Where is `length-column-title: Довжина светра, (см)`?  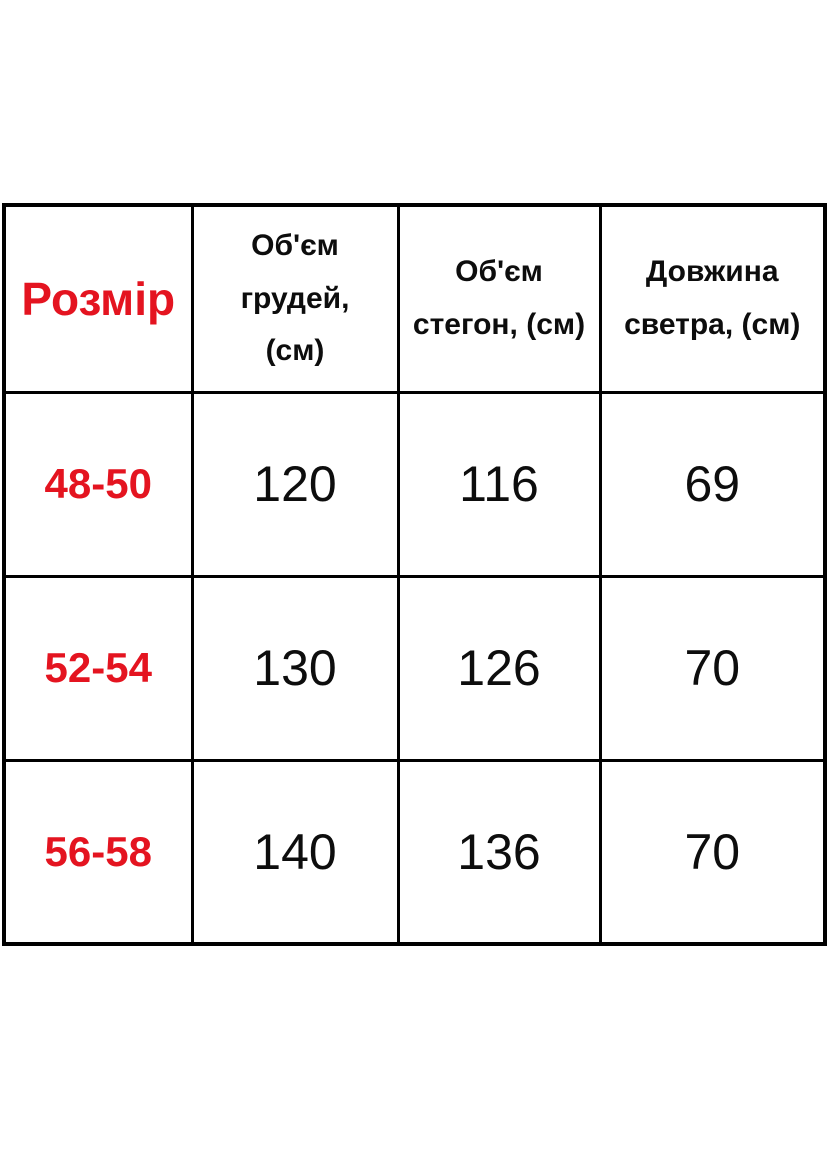 length-column-title: Довжина светра, (см) is located at coordinates (712, 298).